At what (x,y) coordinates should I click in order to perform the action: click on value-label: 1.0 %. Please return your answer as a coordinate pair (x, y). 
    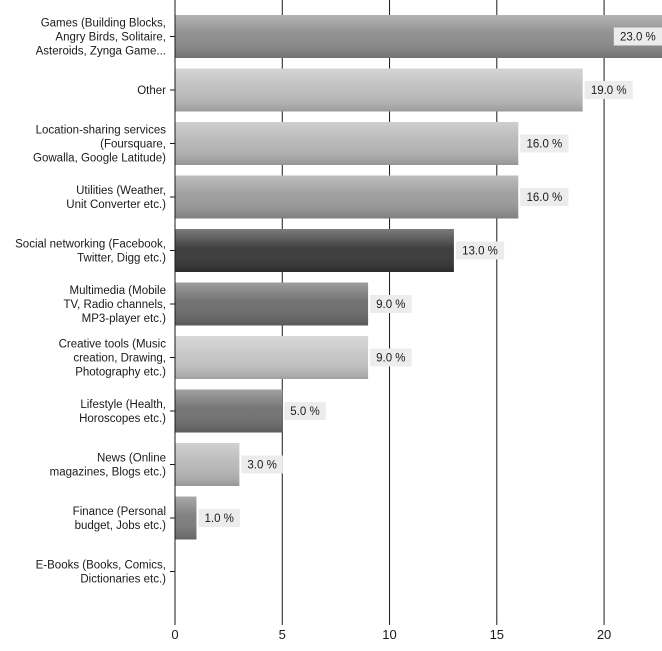
    Looking at the image, I should click on (218, 519).